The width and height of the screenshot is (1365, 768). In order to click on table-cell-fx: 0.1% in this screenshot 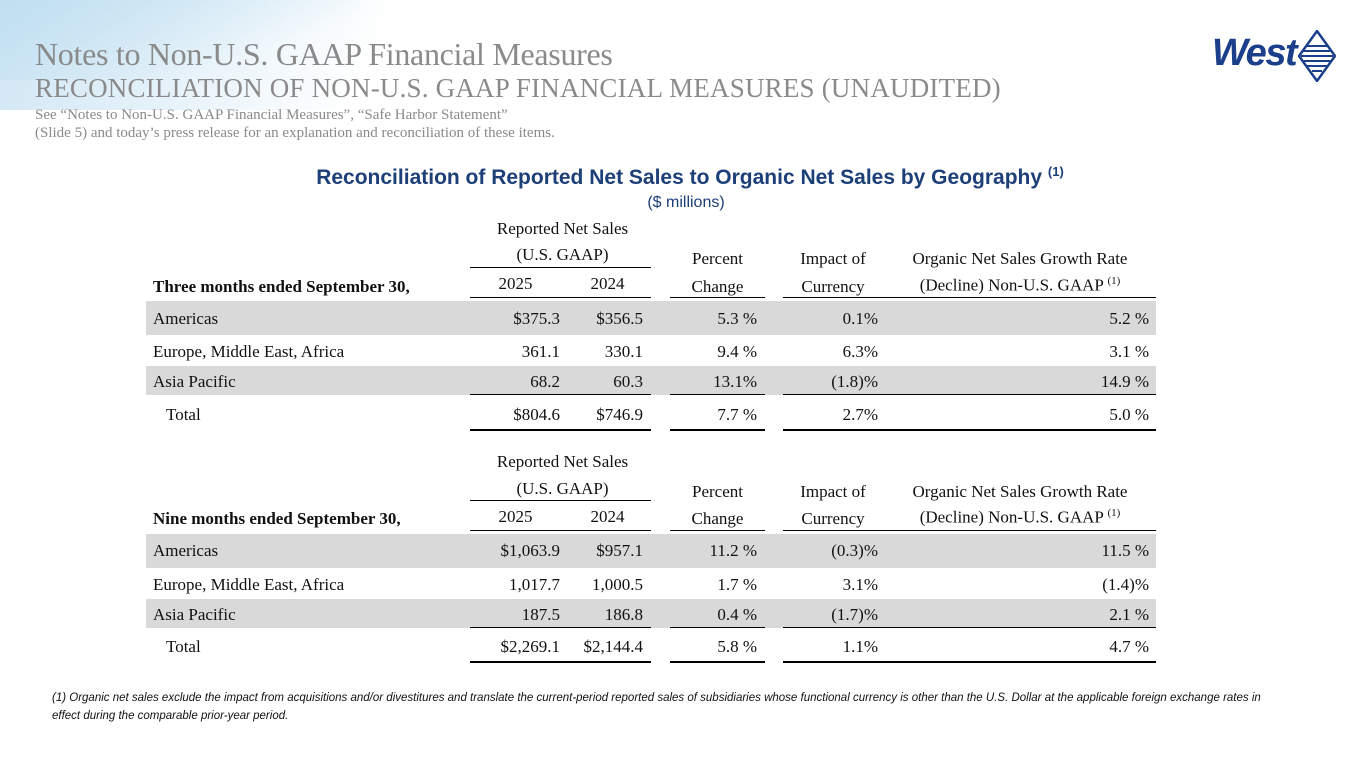, I will do `click(860, 318)`.